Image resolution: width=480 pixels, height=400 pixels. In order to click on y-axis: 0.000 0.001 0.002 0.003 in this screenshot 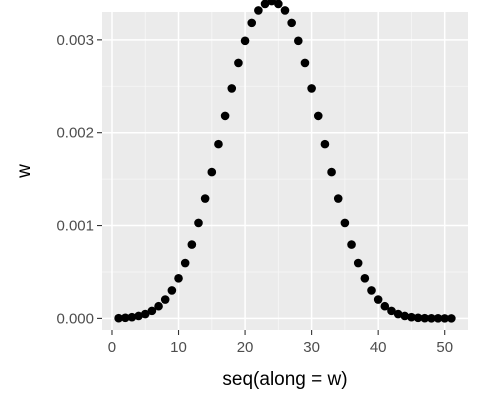, I will do `click(79, 180)`.